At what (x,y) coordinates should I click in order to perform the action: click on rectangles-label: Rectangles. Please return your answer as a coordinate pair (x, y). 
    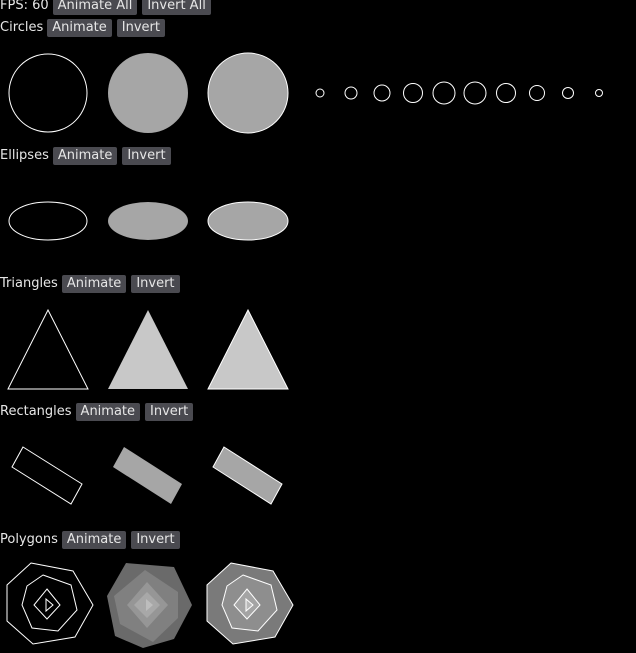
    Looking at the image, I should click on (36, 411).